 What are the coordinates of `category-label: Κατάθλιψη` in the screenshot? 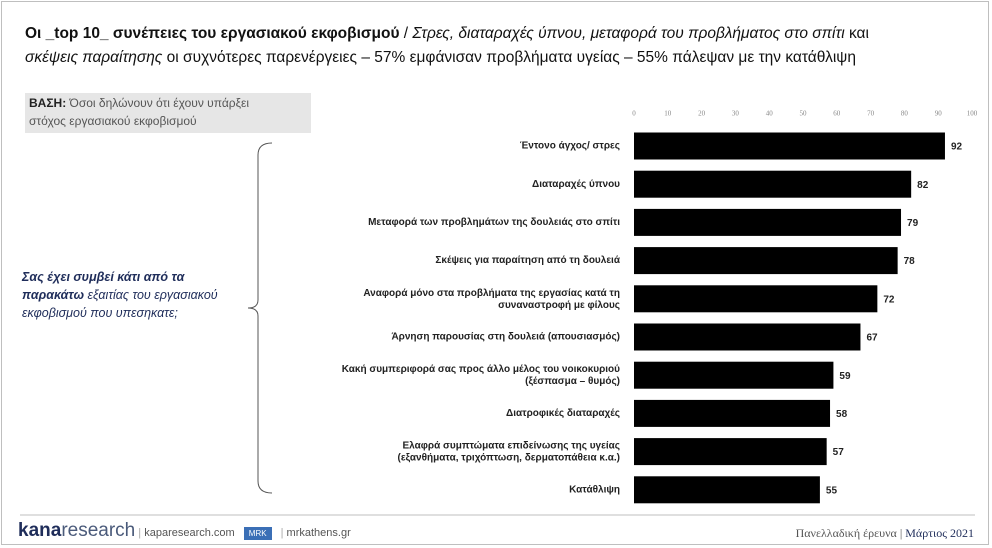 It's located at (594, 489).